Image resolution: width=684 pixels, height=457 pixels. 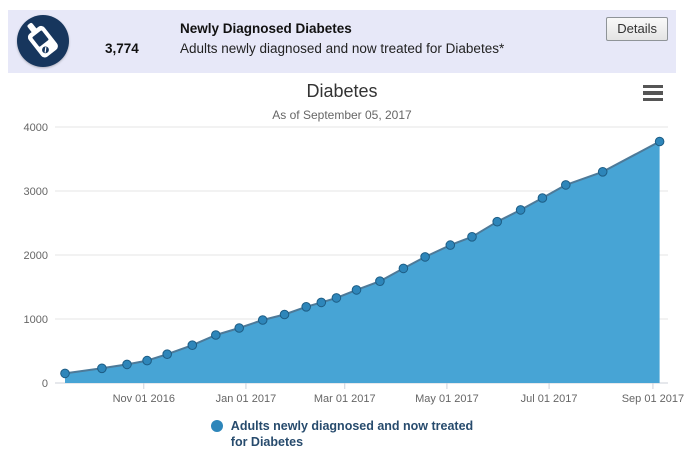 What do you see at coordinates (36, 128) in the screenshot?
I see `svg-text: 4000` at bounding box center [36, 128].